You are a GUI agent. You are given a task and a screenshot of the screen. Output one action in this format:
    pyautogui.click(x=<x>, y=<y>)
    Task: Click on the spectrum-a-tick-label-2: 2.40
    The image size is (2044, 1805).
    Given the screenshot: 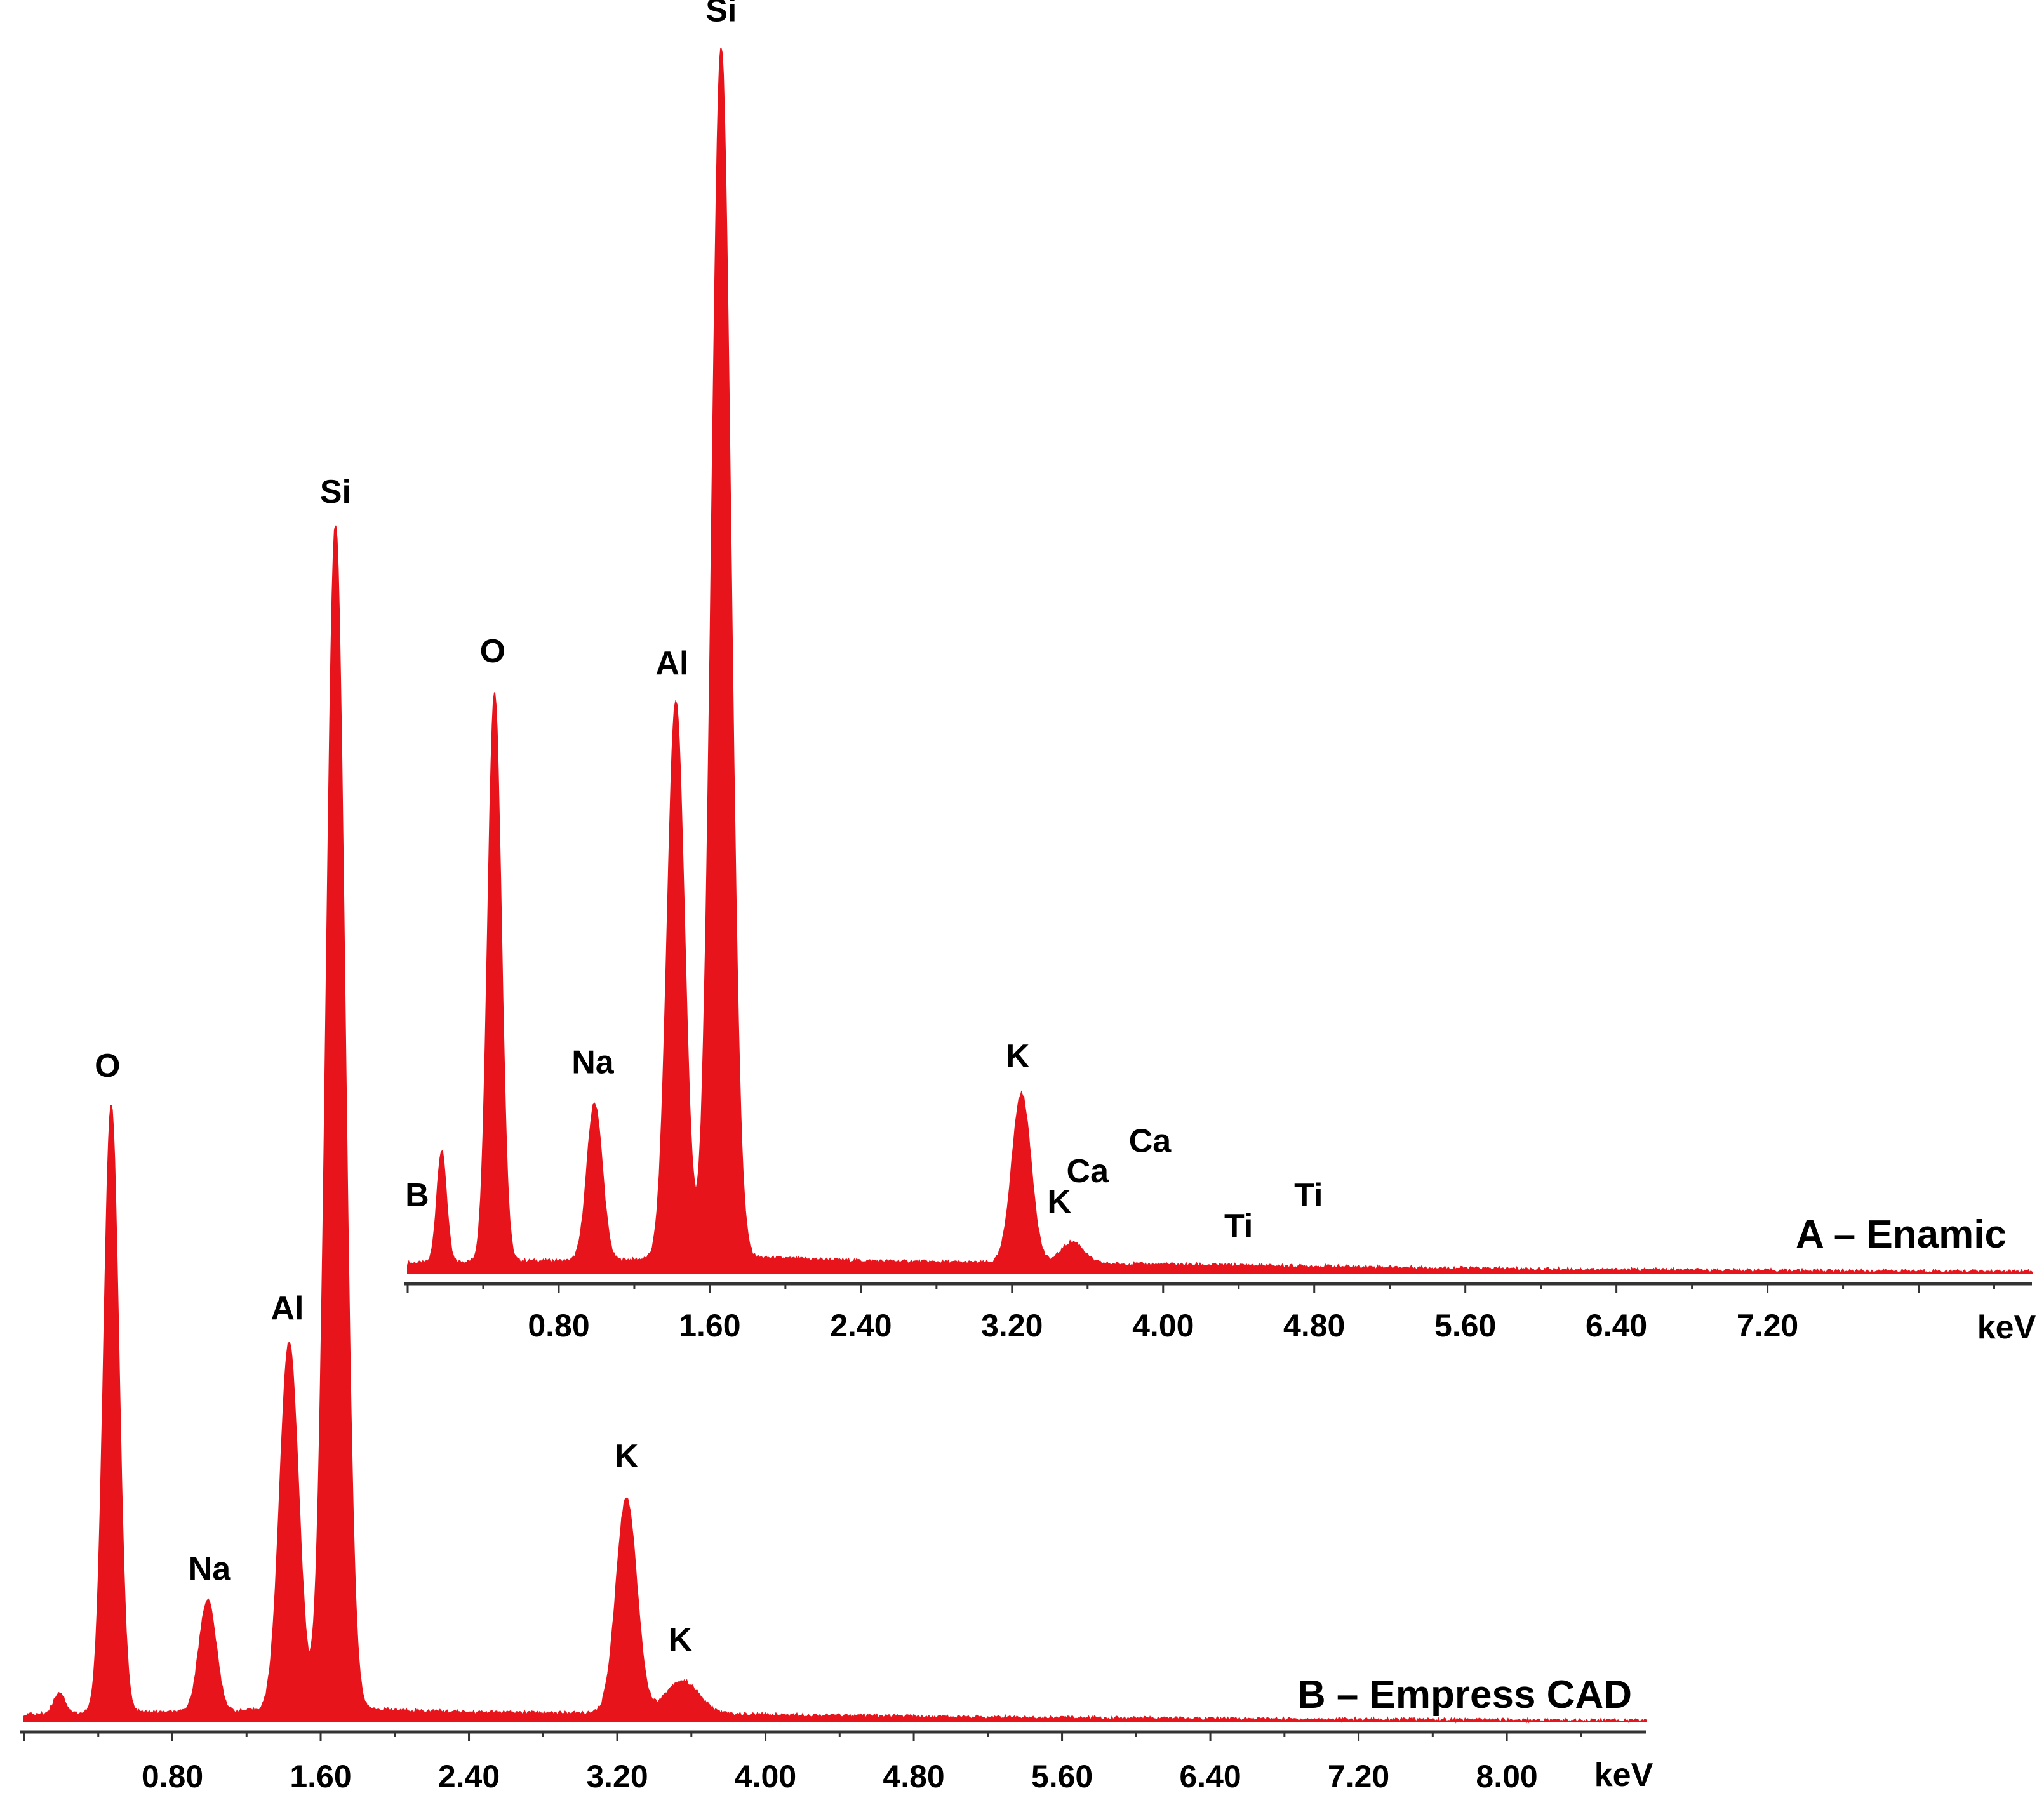 What is the action you would take?
    pyautogui.click(x=861, y=1325)
    